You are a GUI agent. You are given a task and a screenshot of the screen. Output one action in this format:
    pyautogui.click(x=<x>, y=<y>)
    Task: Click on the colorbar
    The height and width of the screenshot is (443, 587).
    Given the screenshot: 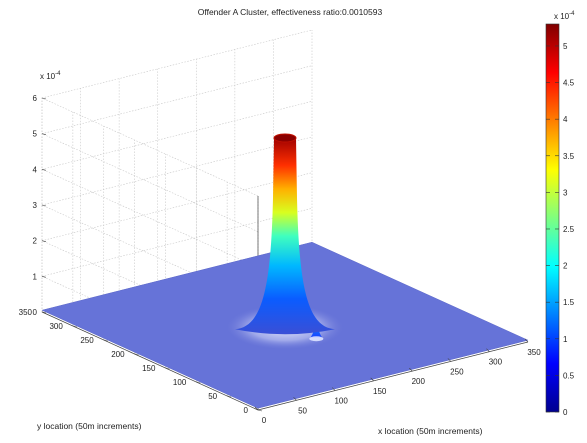 What is the action you would take?
    pyautogui.click(x=552, y=218)
    